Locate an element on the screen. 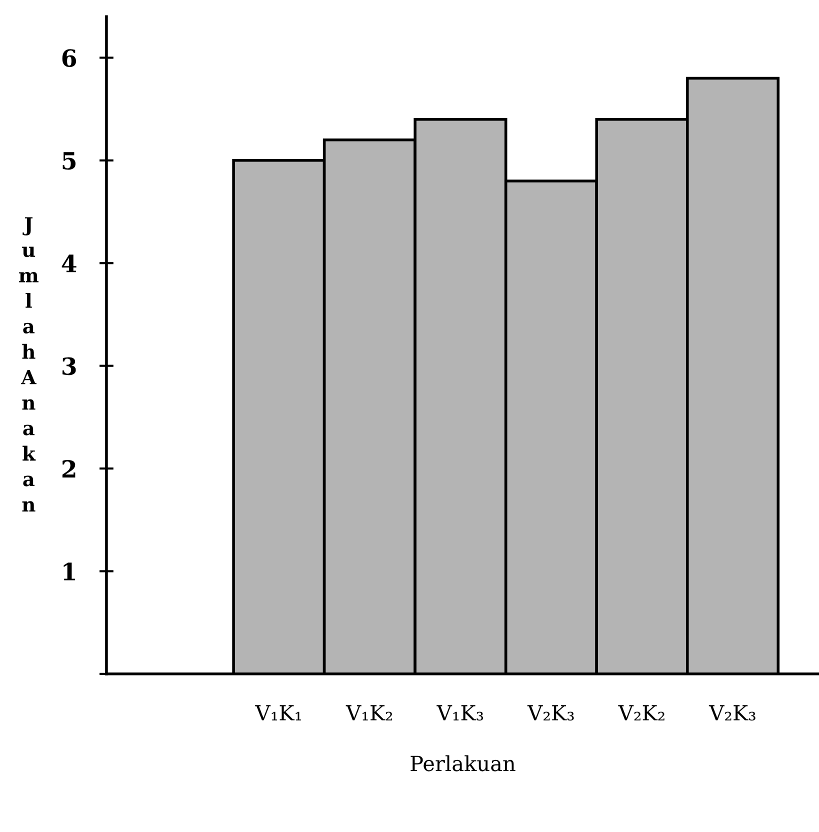 The height and width of the screenshot is (832, 819). x-tick-label: V₂K₂ is located at coordinates (641, 712).